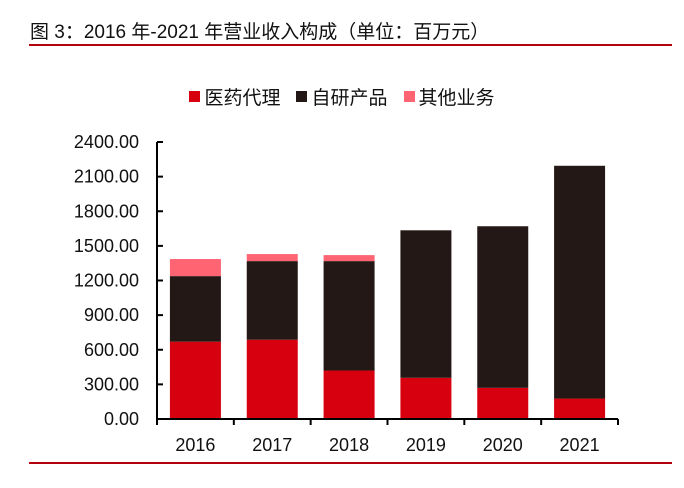 The image size is (684, 488). What do you see at coordinates (260, 32) in the screenshot?
I see `figure-title: 图 3：2016 年-2021 年营业收入构成（单位：百万元）` at bounding box center [260, 32].